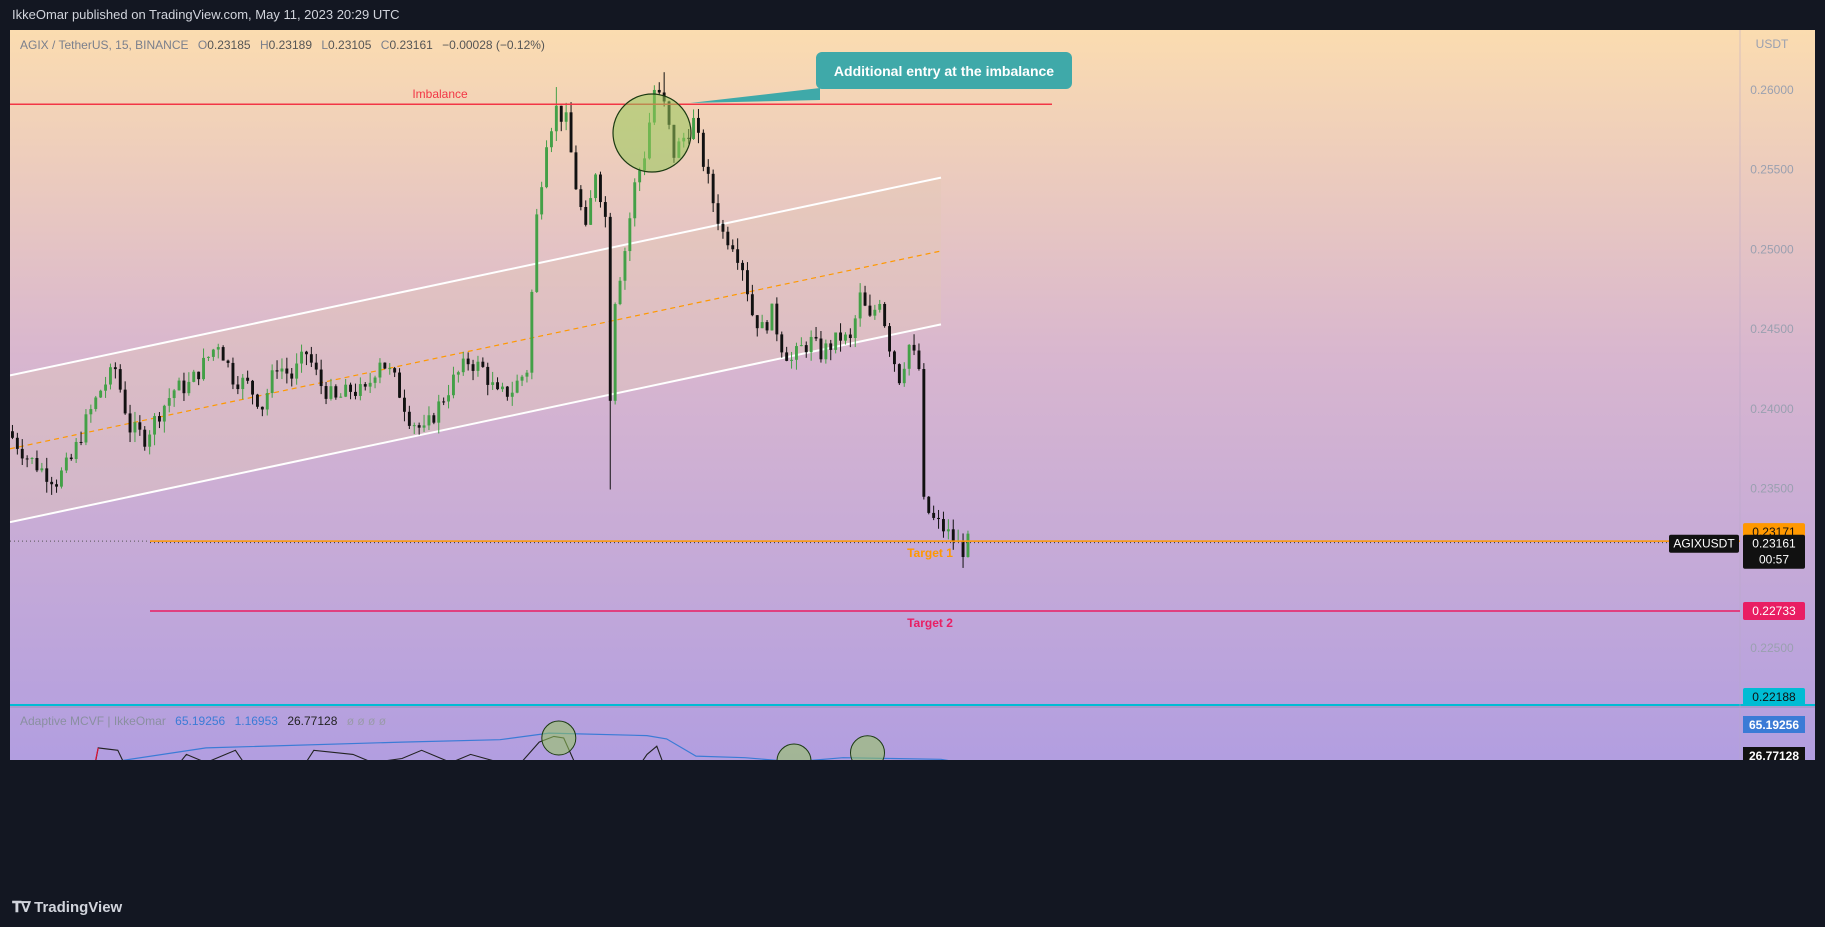 This screenshot has width=1825, height=927. What do you see at coordinates (97, 753) in the screenshot?
I see `indicator-red-segment` at bounding box center [97, 753].